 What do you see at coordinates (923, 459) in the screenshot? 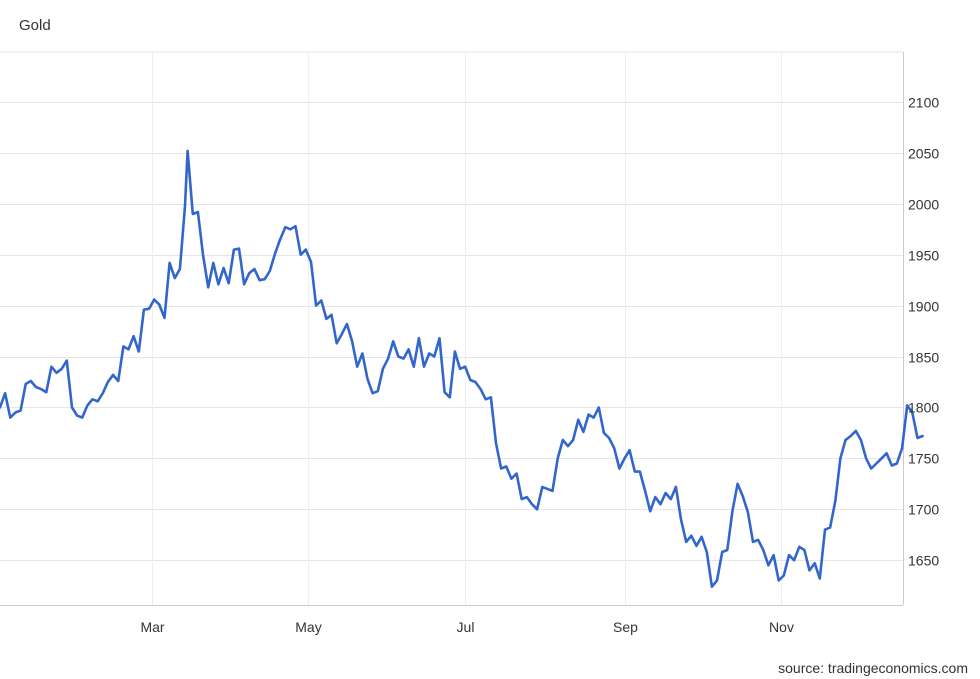
I see `y-tick-label: 1750` at bounding box center [923, 459].